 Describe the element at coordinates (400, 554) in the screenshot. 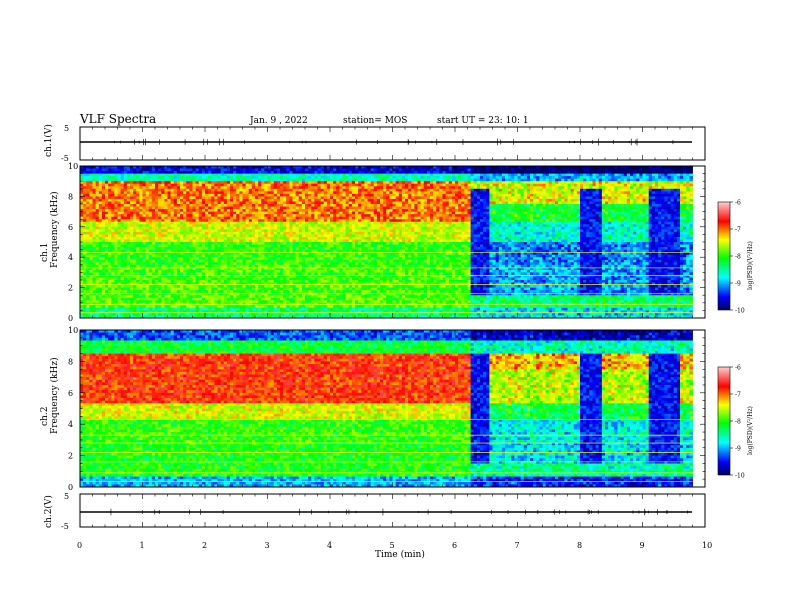

I see `time-axis-label: Time (min)` at that location.